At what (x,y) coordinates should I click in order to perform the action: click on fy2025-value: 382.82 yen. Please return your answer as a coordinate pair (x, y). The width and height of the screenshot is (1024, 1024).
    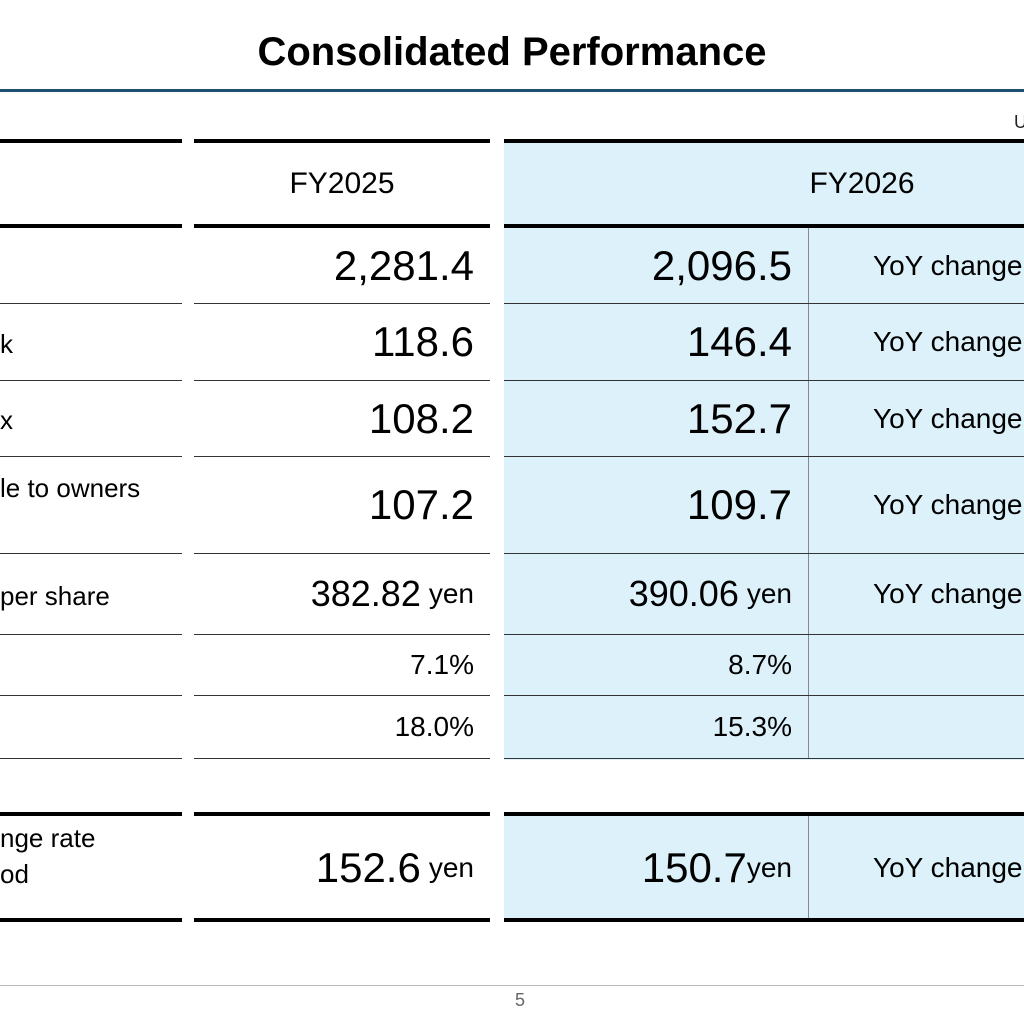
    Looking at the image, I should click on (334, 594).